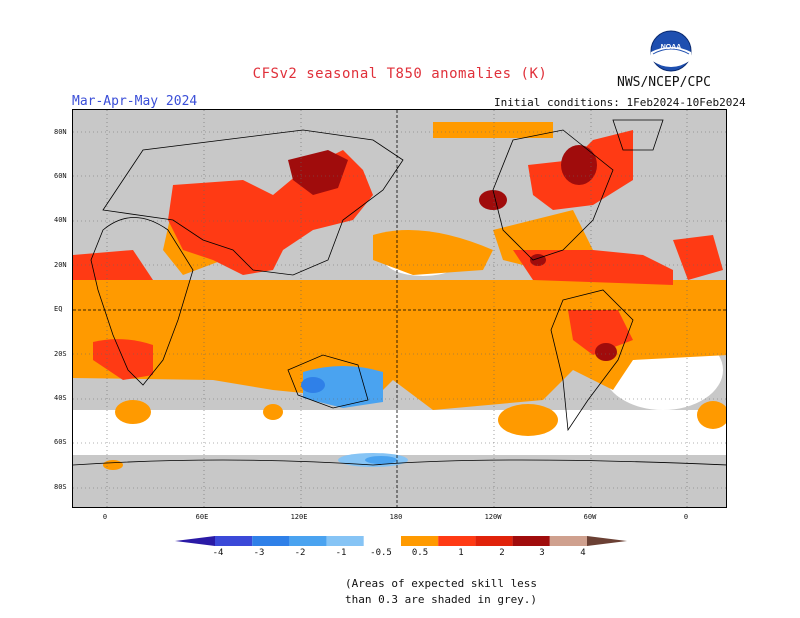  Describe the element at coordinates (400, 74) in the screenshot. I see `map-title: CFSv2 seasonal T850 anomalies (K)` at that location.